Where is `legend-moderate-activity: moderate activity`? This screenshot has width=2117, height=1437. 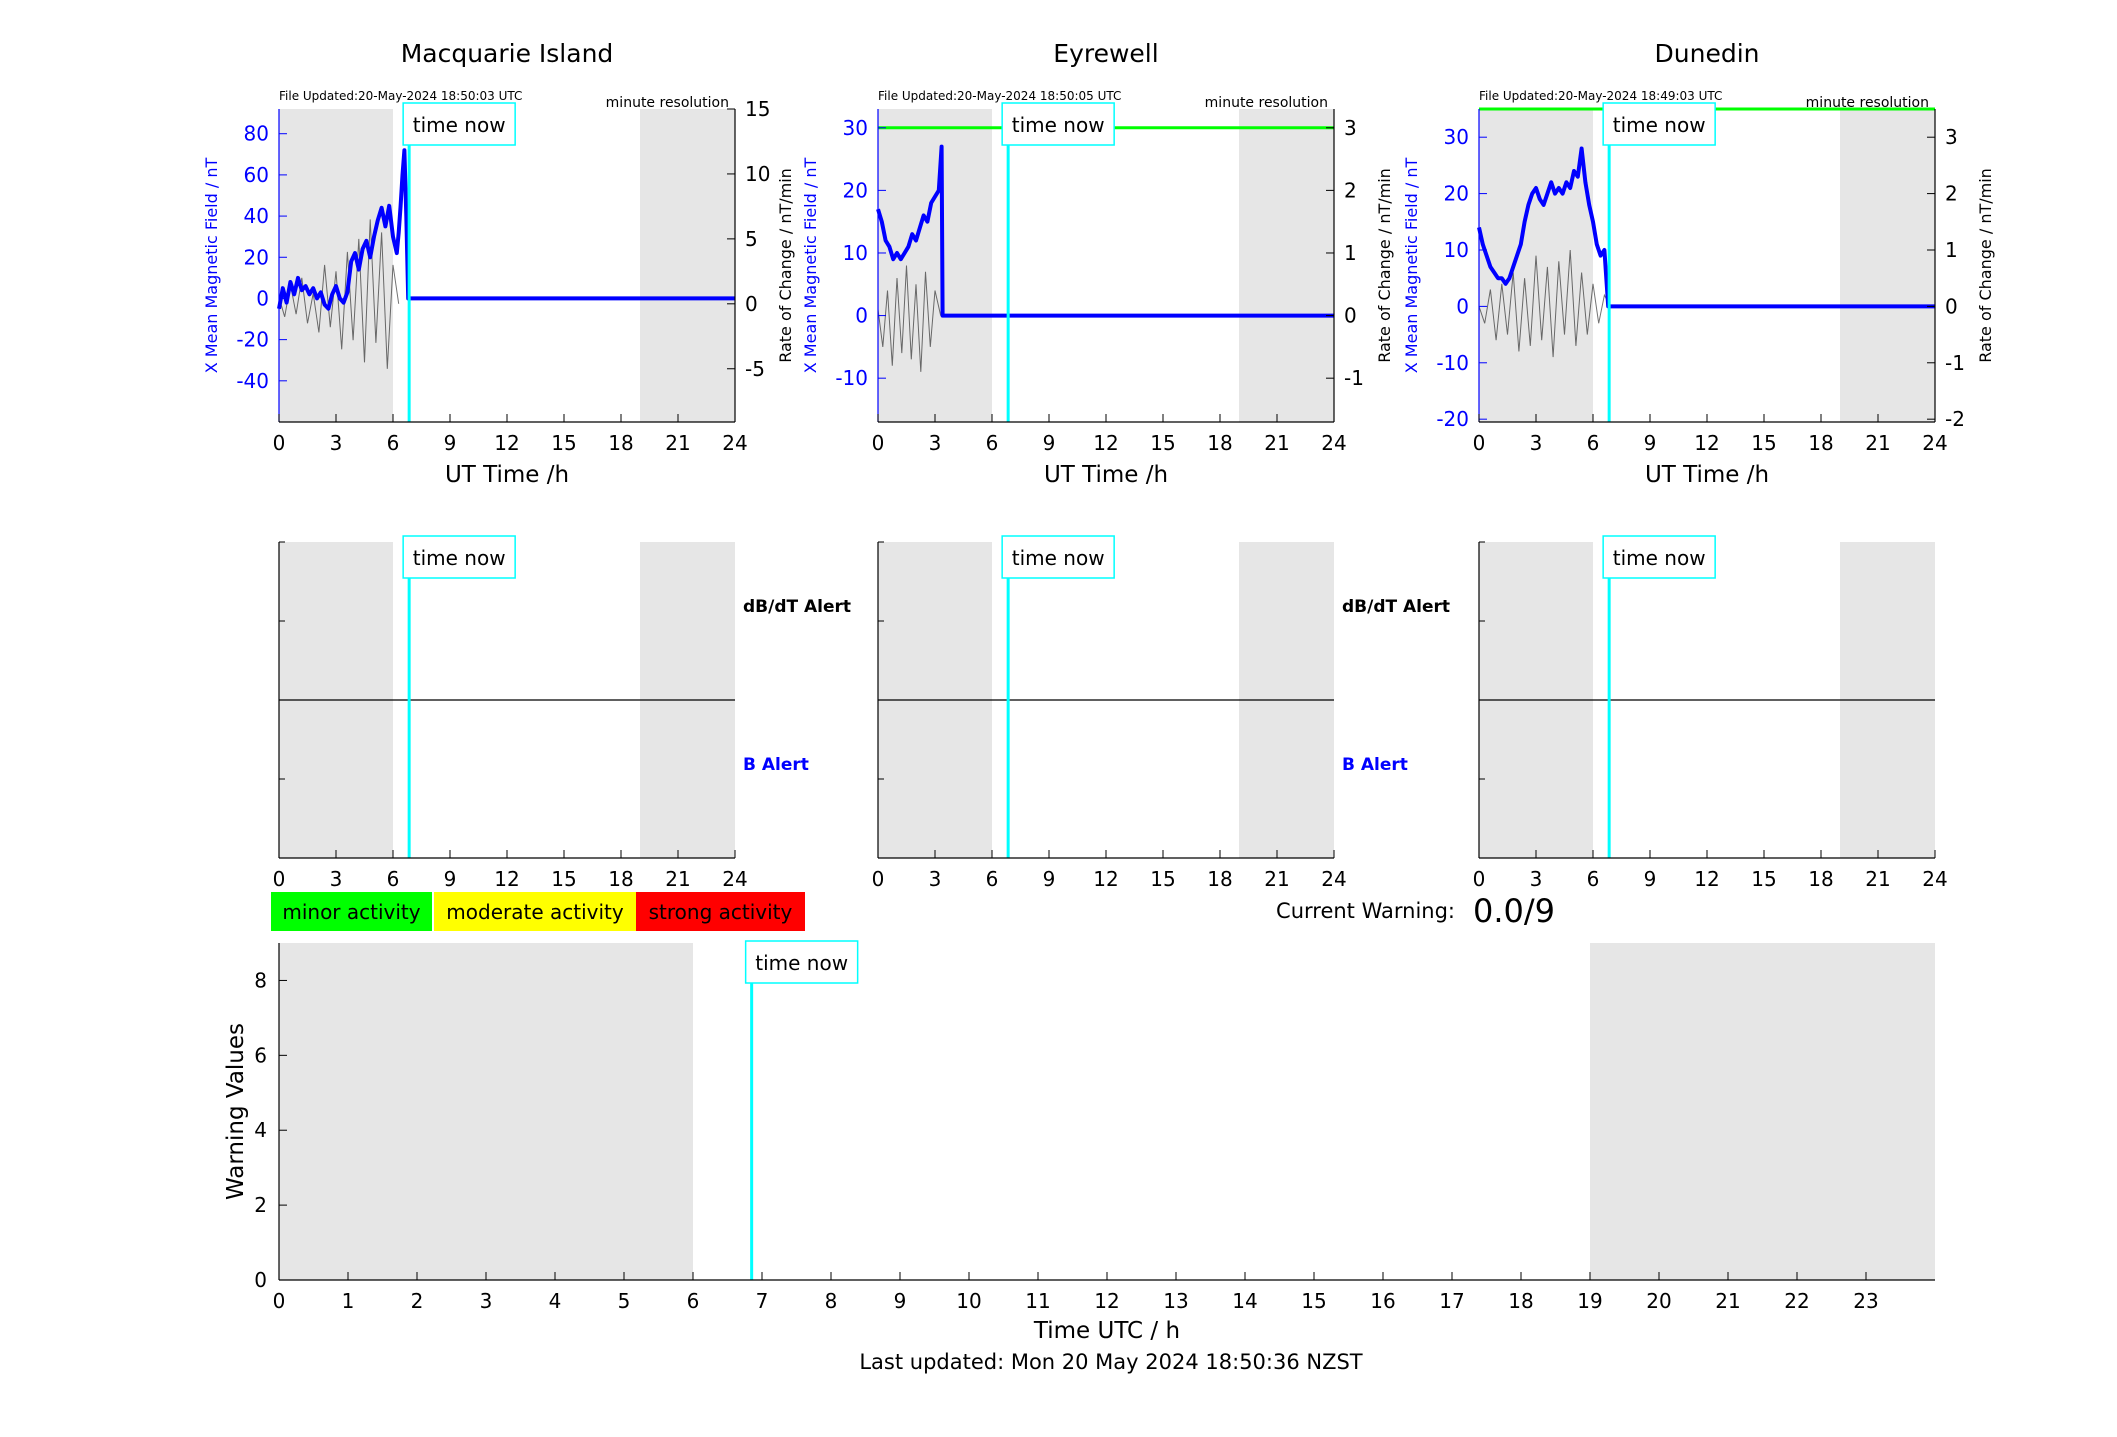 legend-moderate-activity: moderate activity is located at coordinates (535, 912).